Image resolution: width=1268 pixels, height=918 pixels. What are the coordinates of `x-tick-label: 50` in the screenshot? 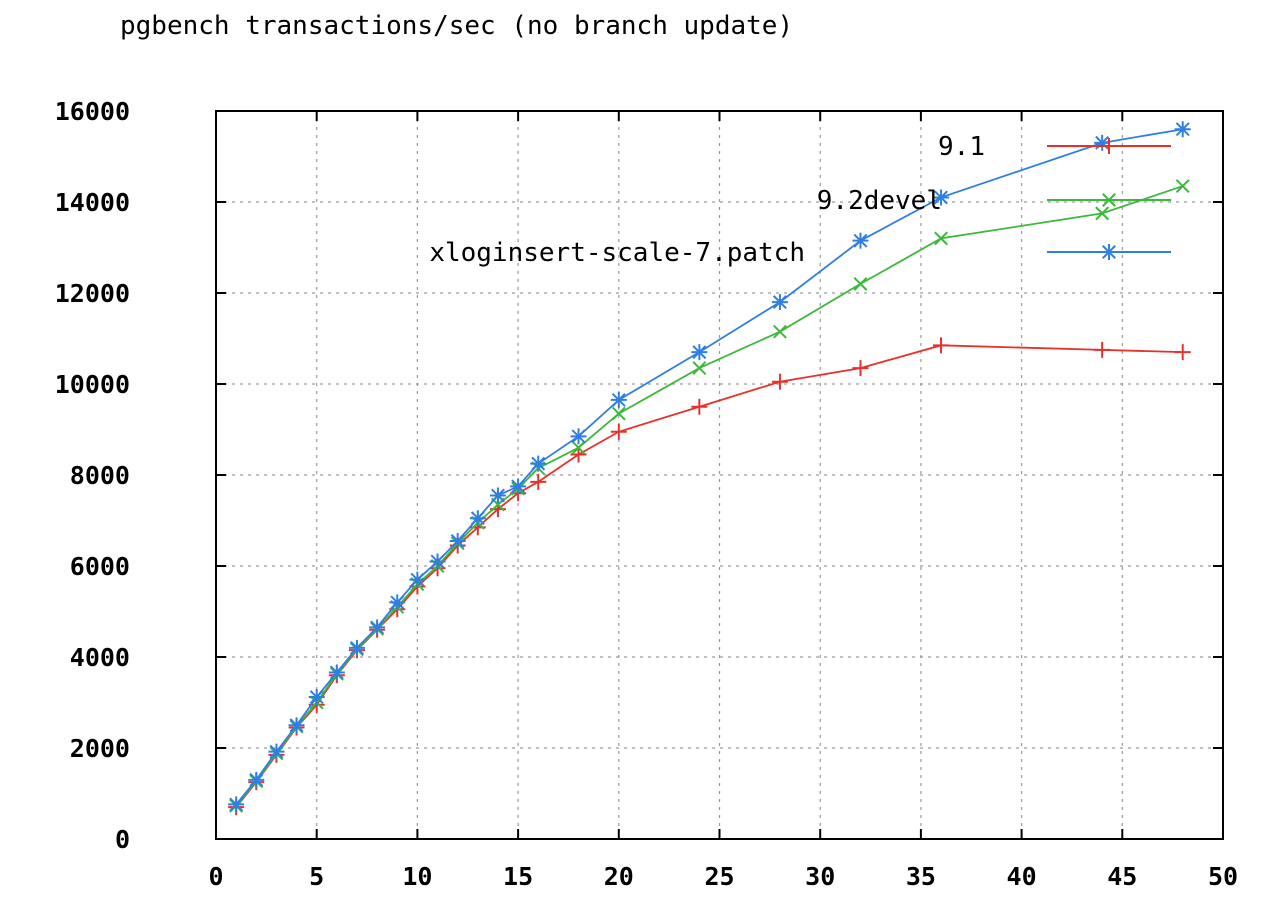 It's located at (1223, 876).